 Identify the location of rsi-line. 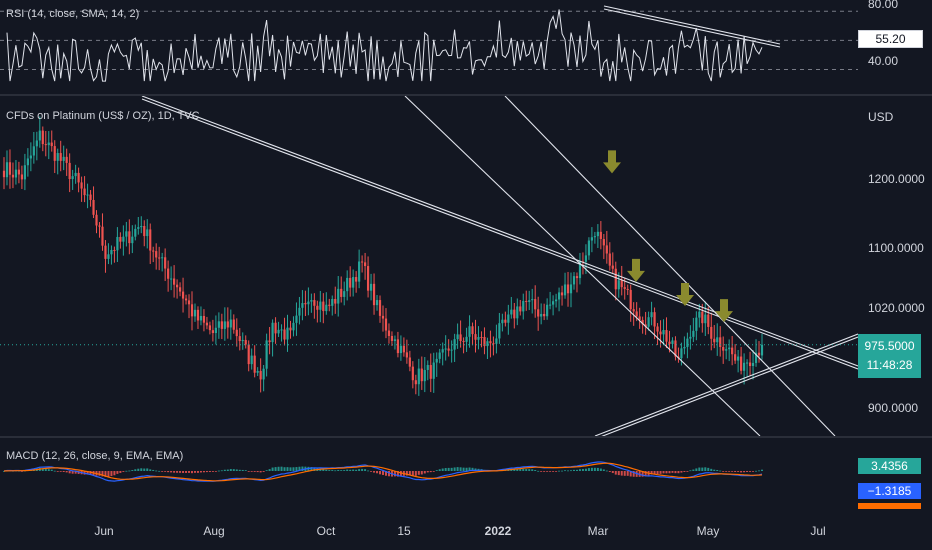
(384, 45).